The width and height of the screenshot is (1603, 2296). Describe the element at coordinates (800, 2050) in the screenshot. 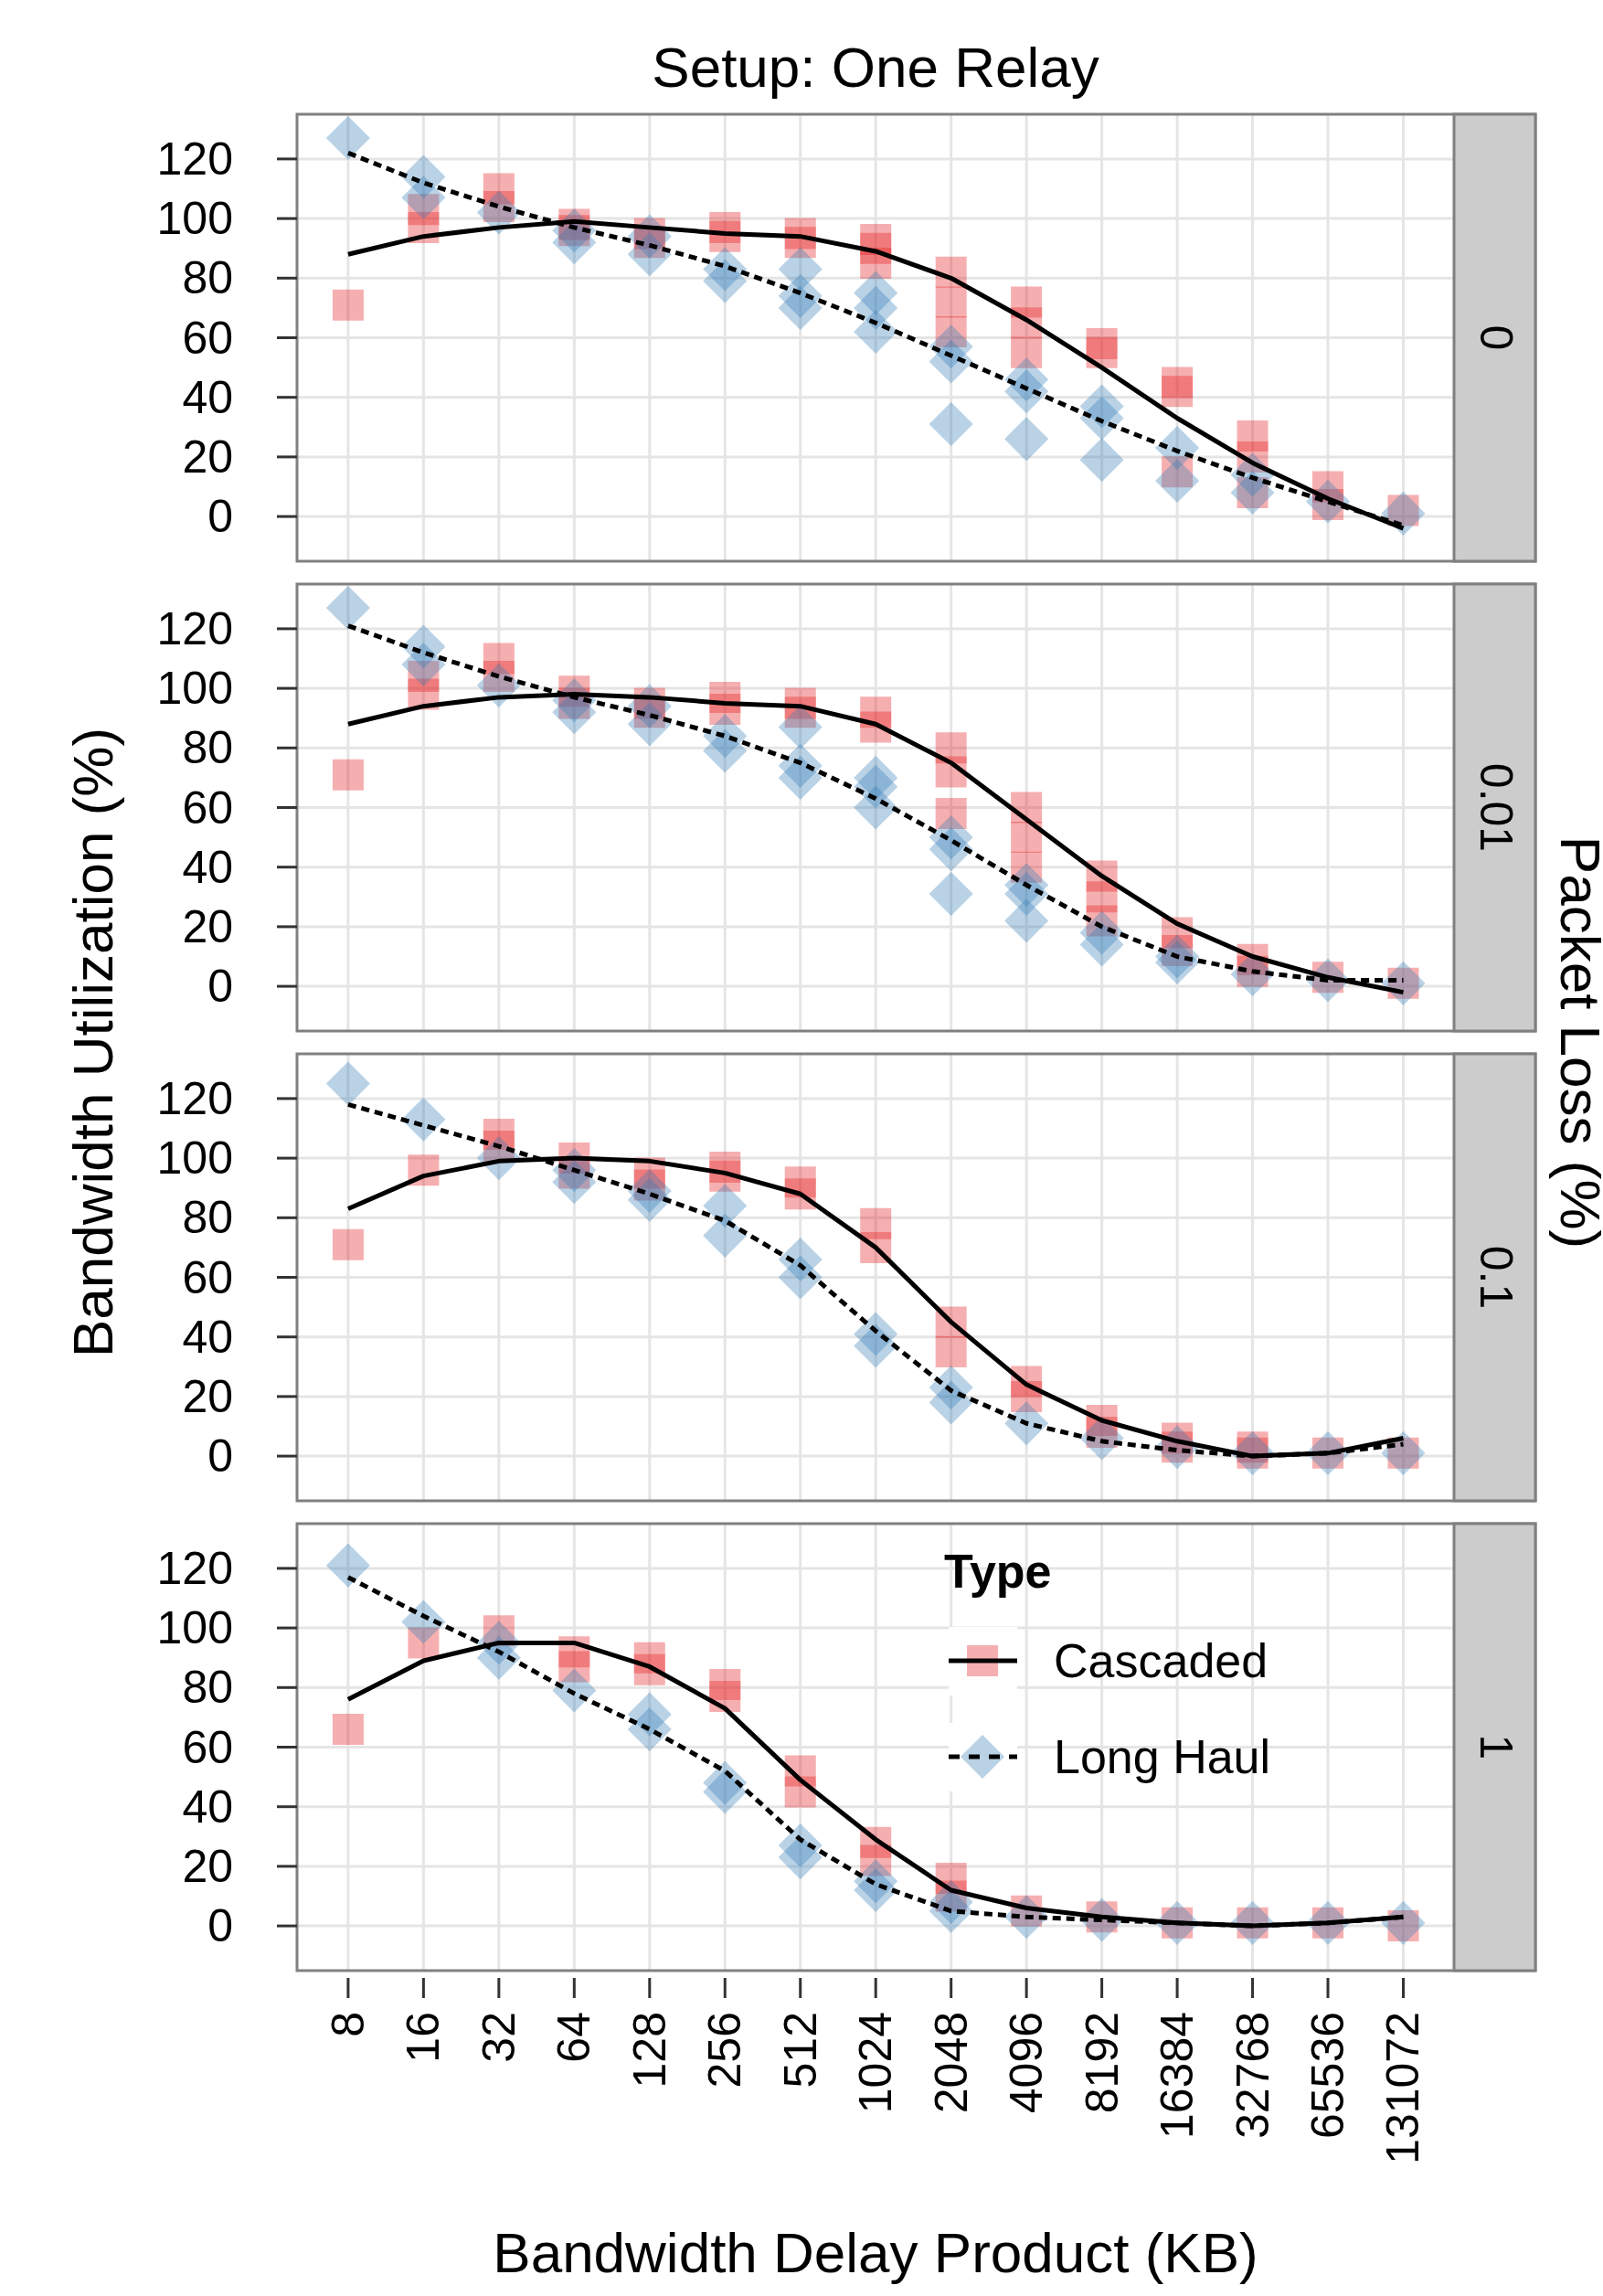

I see `x-tick-label: 512` at that location.